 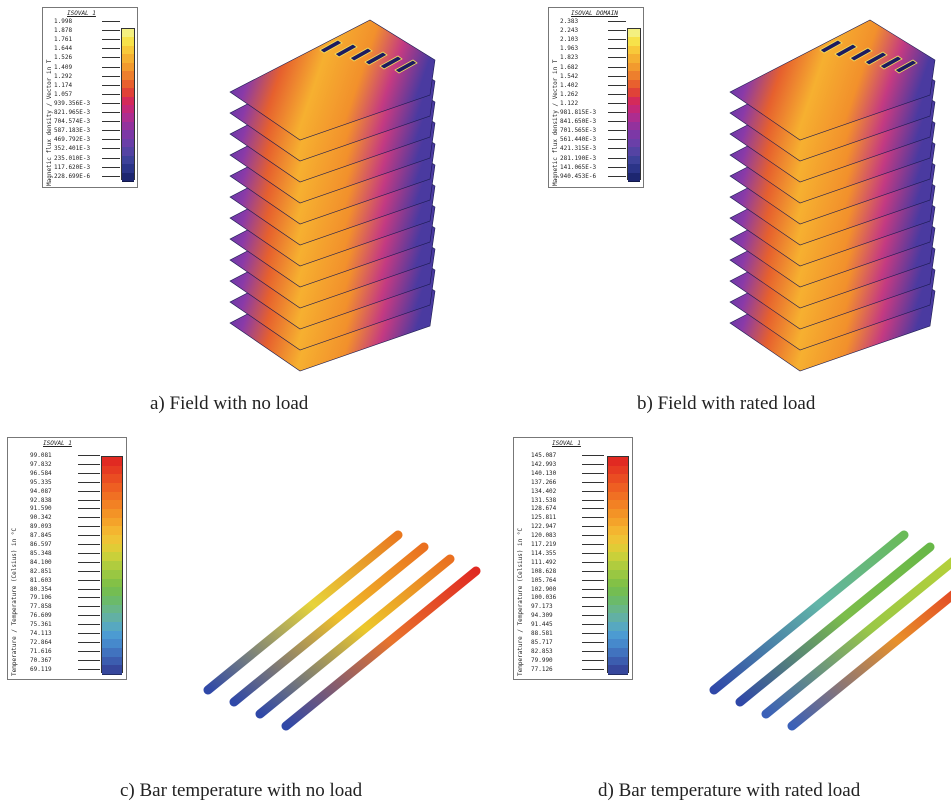 I want to click on legend-title: ISOVAL_1, so click(x=57, y=443).